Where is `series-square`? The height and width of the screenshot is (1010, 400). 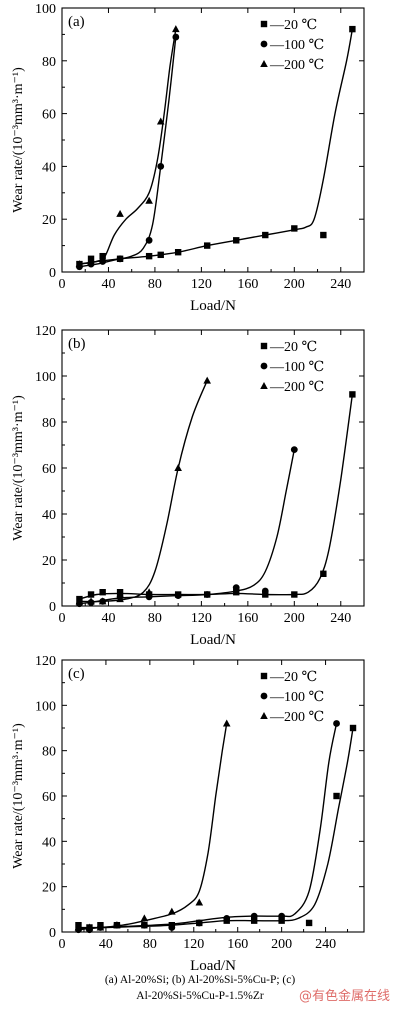 series-square is located at coordinates (216, 827).